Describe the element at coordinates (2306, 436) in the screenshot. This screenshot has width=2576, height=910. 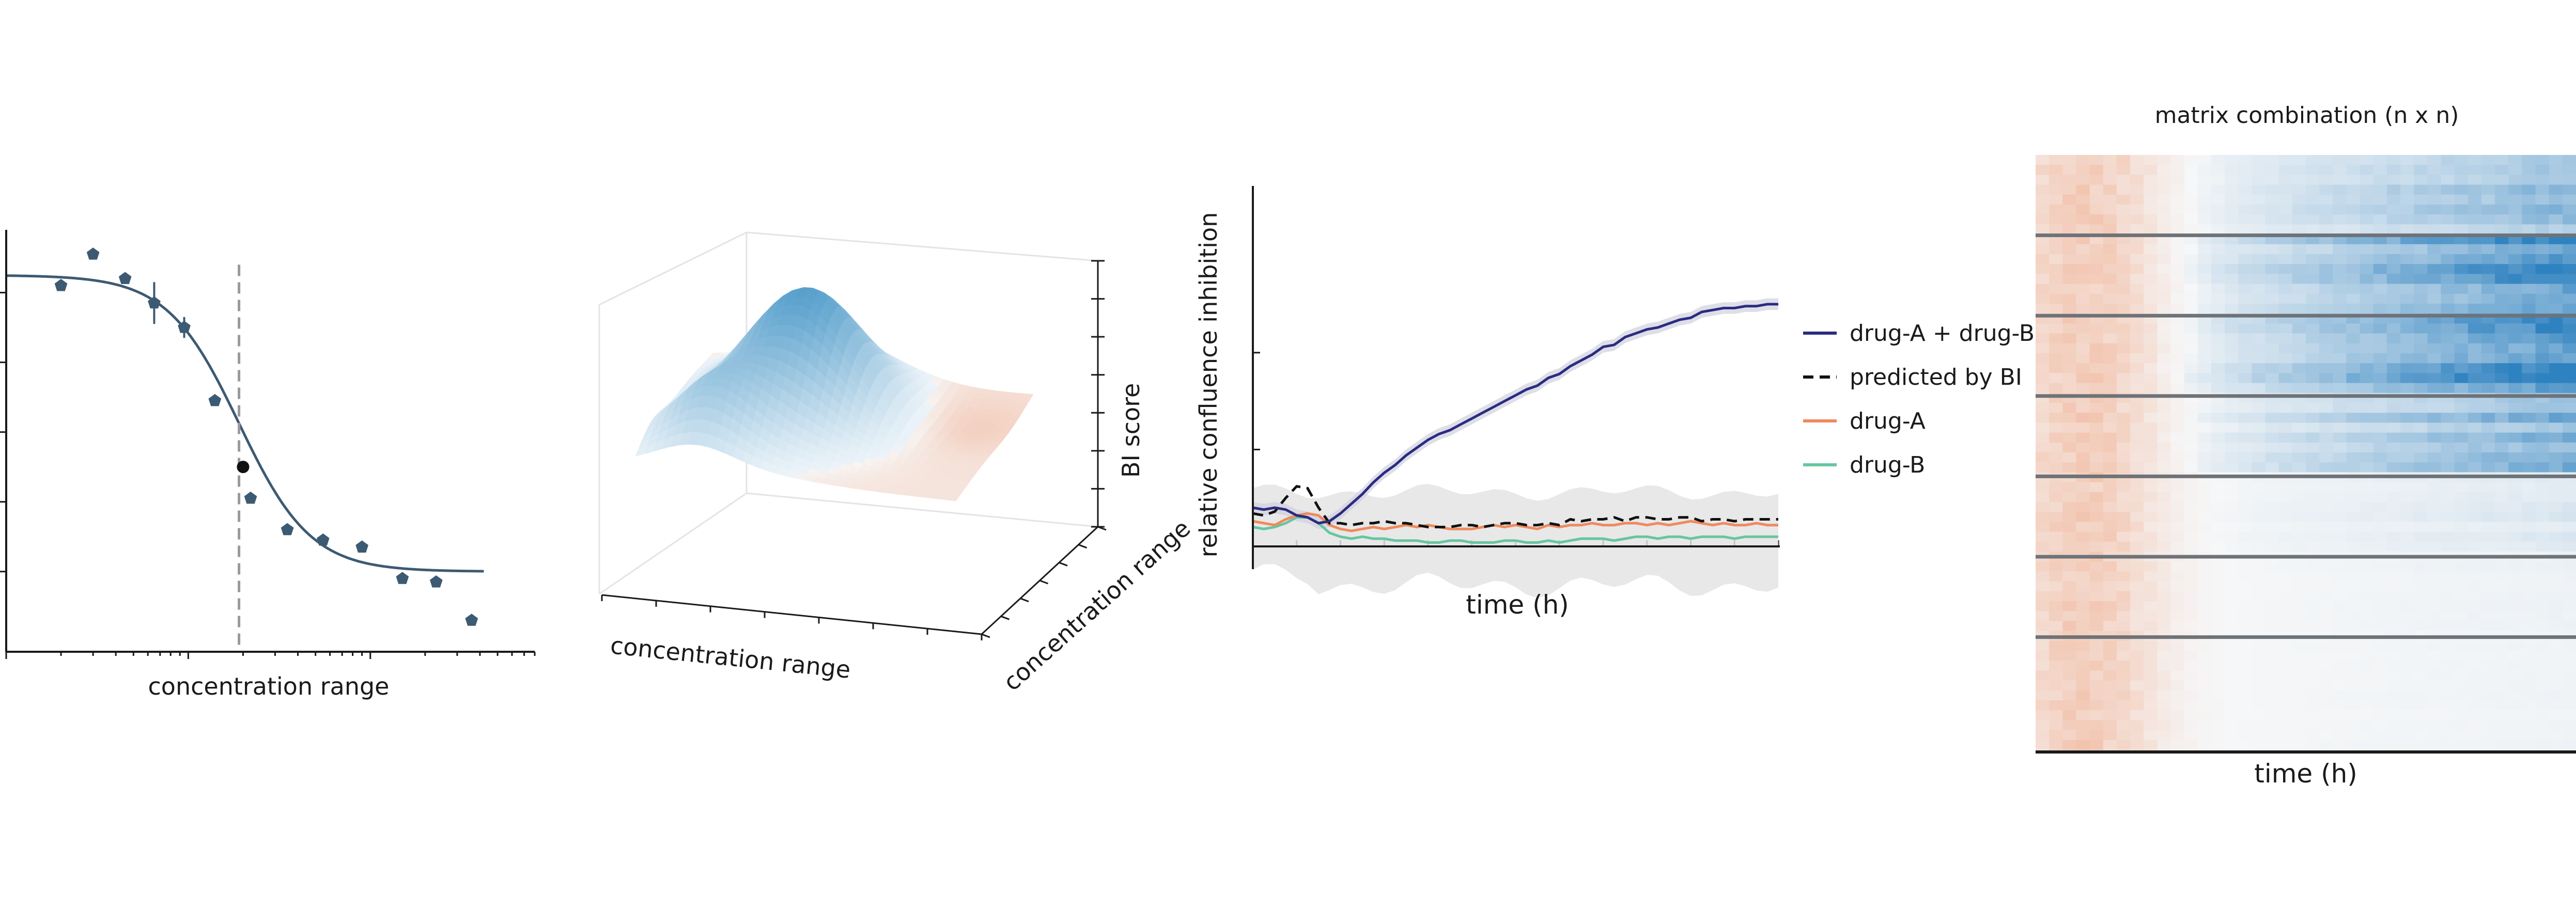
I see `heatmap-separators` at that location.